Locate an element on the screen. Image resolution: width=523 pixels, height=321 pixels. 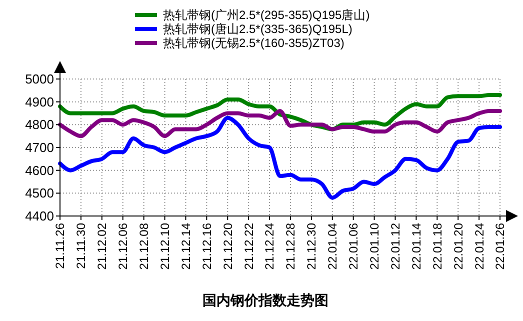
x-tick-label: 22.01.04 is located at coordinates (333, 246).